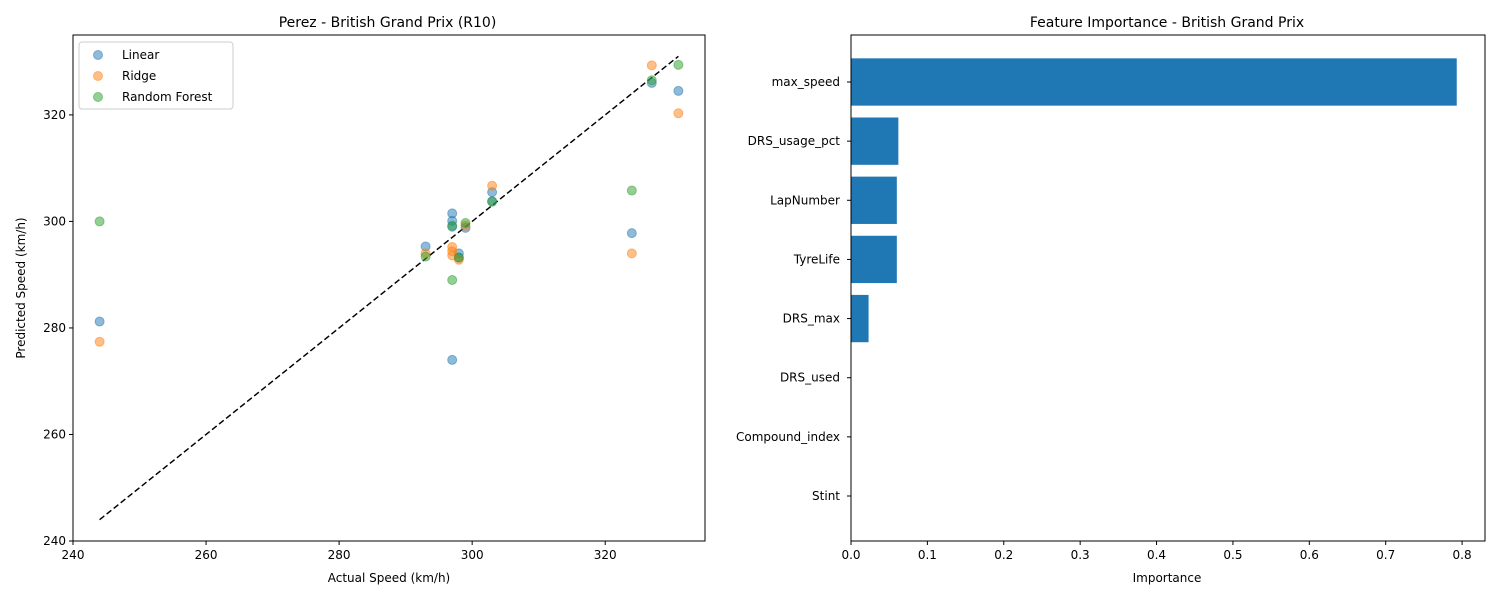 The height and width of the screenshot is (600, 1500). I want to click on bar-xlabel: Importance, so click(1167, 578).